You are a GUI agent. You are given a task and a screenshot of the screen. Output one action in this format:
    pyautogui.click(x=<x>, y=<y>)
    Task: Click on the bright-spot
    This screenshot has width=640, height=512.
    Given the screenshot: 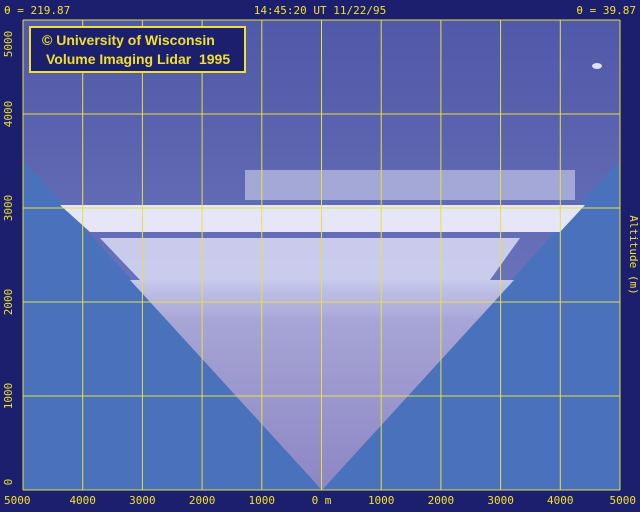 What is the action you would take?
    pyautogui.click(x=597, y=66)
    